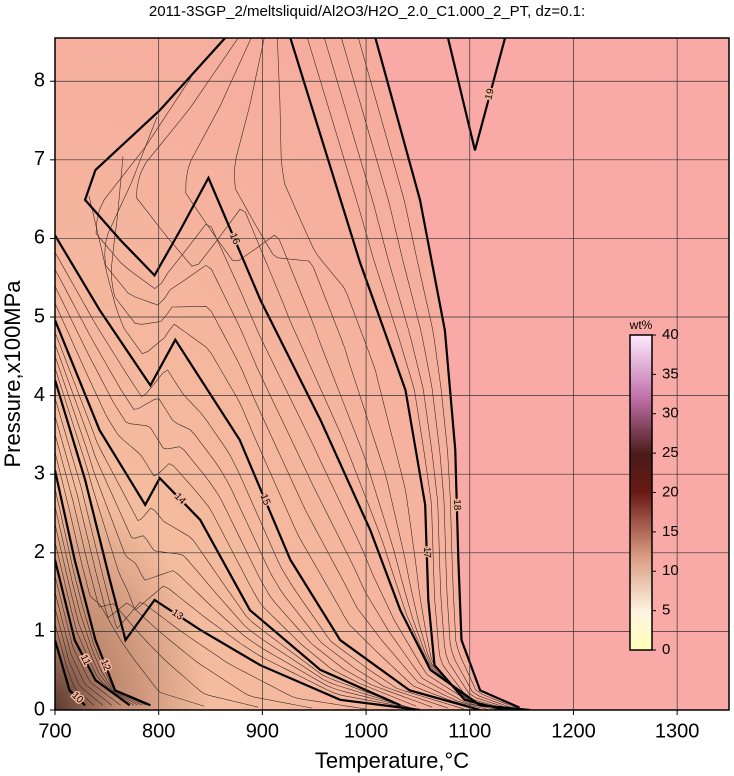 This screenshot has height=776, width=734. I want to click on colorbar-tick-label: 10, so click(670, 570).